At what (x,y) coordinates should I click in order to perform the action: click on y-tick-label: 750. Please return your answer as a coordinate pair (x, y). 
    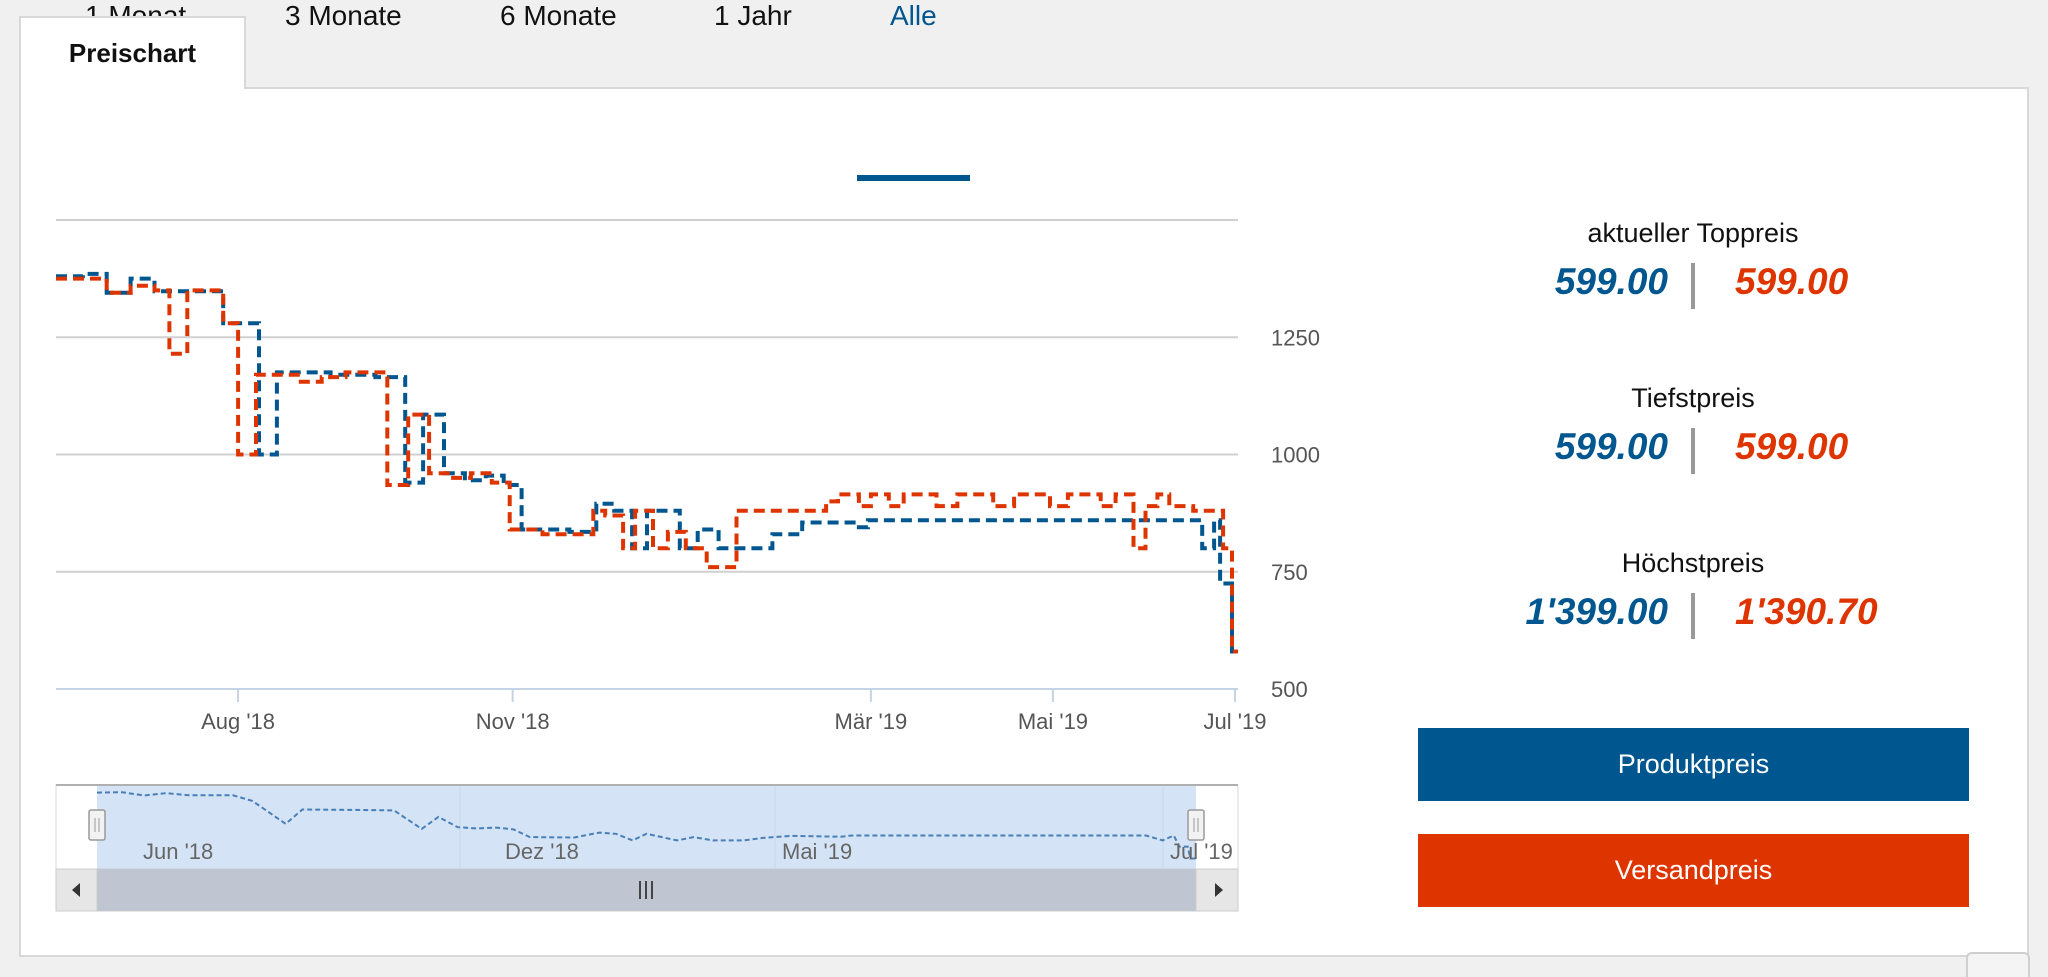
    Looking at the image, I should click on (1289, 572).